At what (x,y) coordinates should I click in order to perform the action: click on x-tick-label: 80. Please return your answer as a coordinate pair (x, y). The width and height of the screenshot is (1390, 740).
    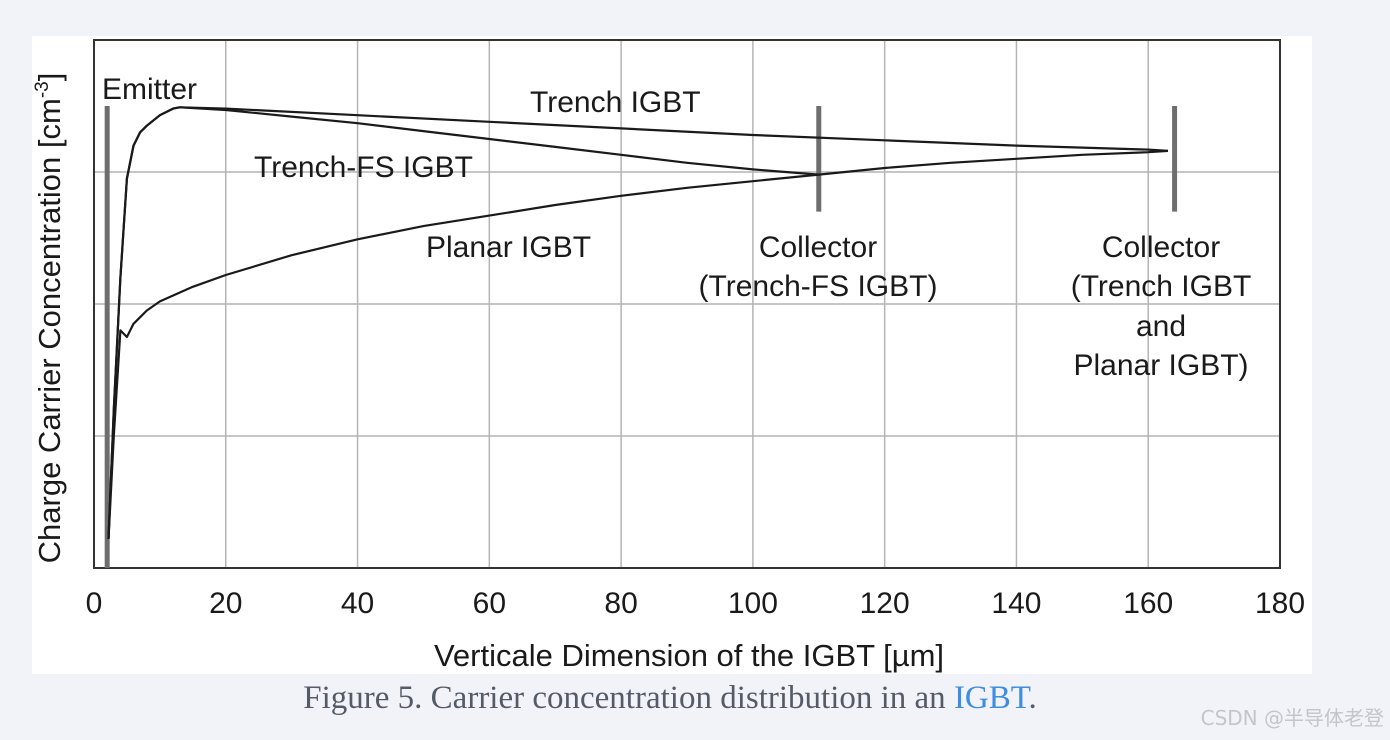
    Looking at the image, I should click on (620, 603).